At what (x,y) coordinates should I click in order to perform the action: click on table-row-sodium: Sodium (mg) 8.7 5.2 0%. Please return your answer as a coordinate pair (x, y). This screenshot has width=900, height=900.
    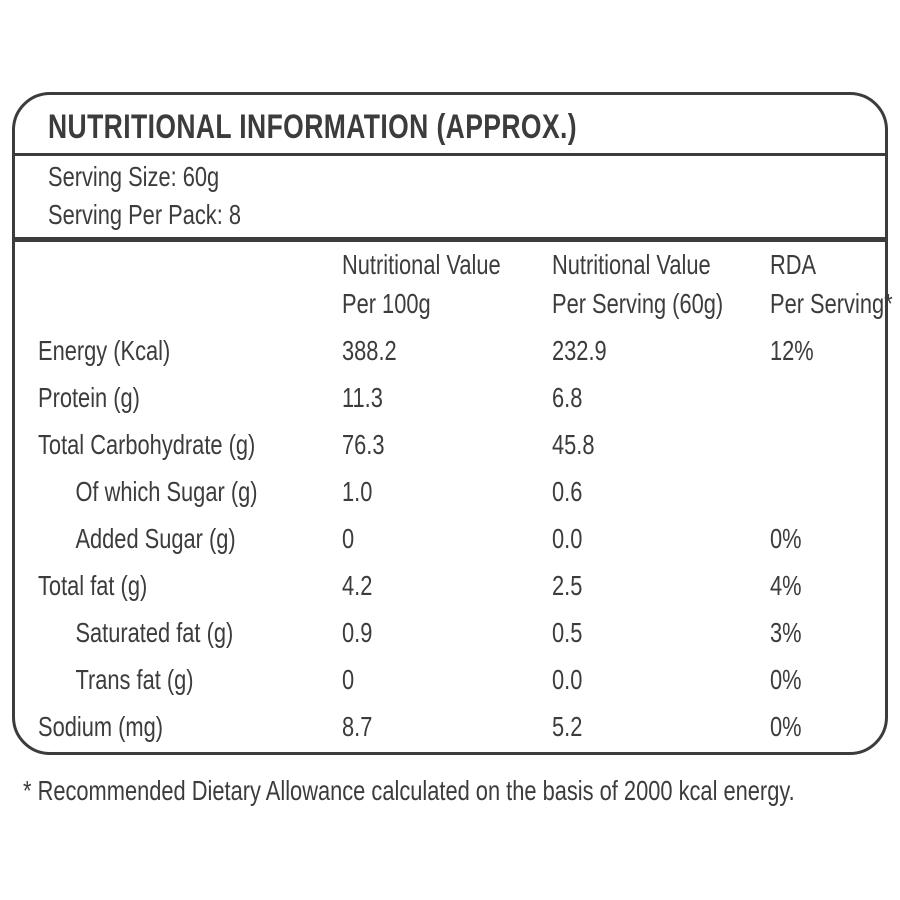
    Looking at the image, I should click on (461, 726).